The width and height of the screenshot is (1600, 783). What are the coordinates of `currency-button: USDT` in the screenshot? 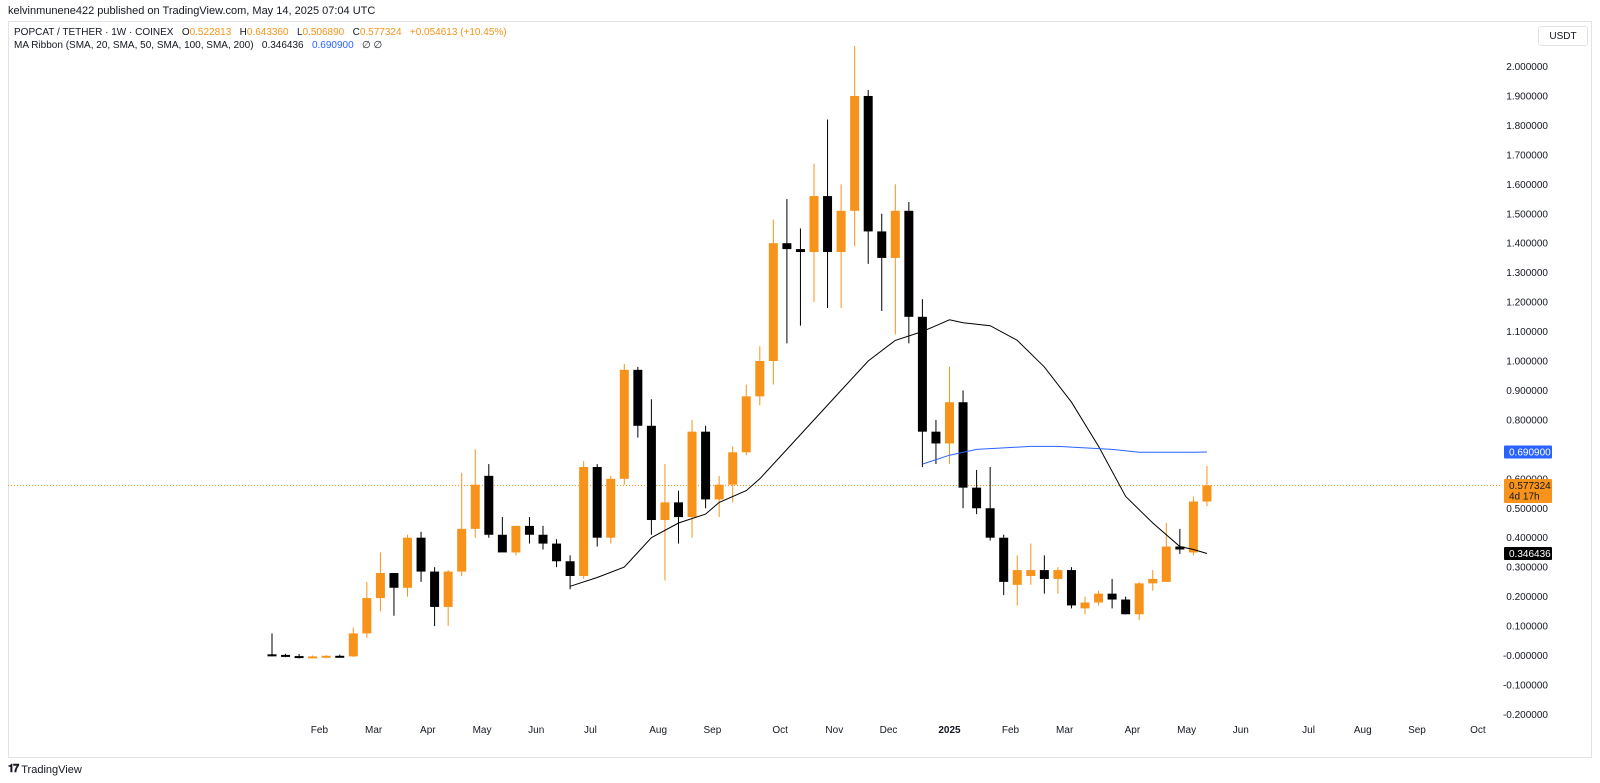 It's located at (1563, 36).